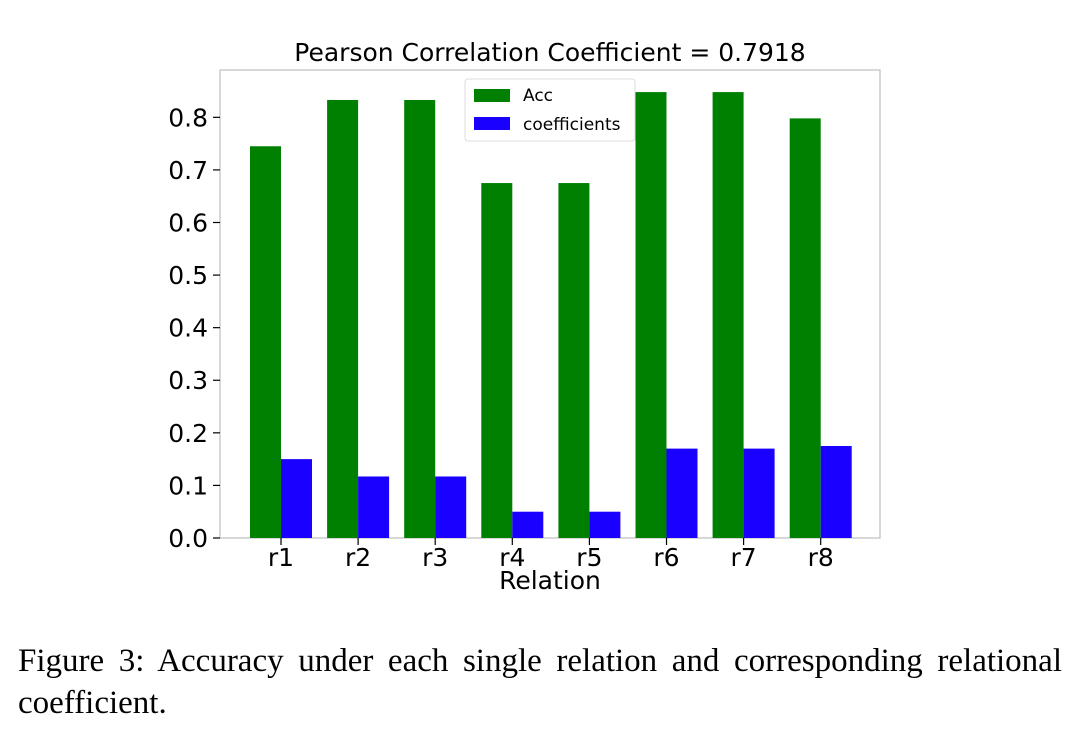 This screenshot has height=747, width=1080. What do you see at coordinates (528, 524) in the screenshot?
I see `bar-coefficients-r4` at bounding box center [528, 524].